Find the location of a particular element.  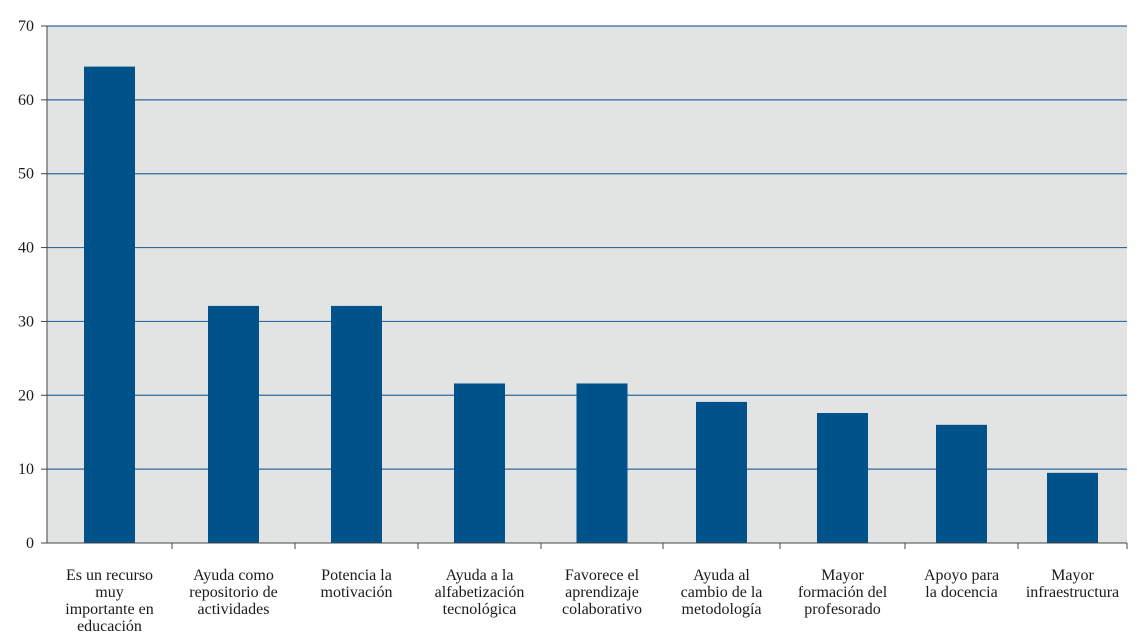

y-tick-label: 10 is located at coordinates (26, 469).